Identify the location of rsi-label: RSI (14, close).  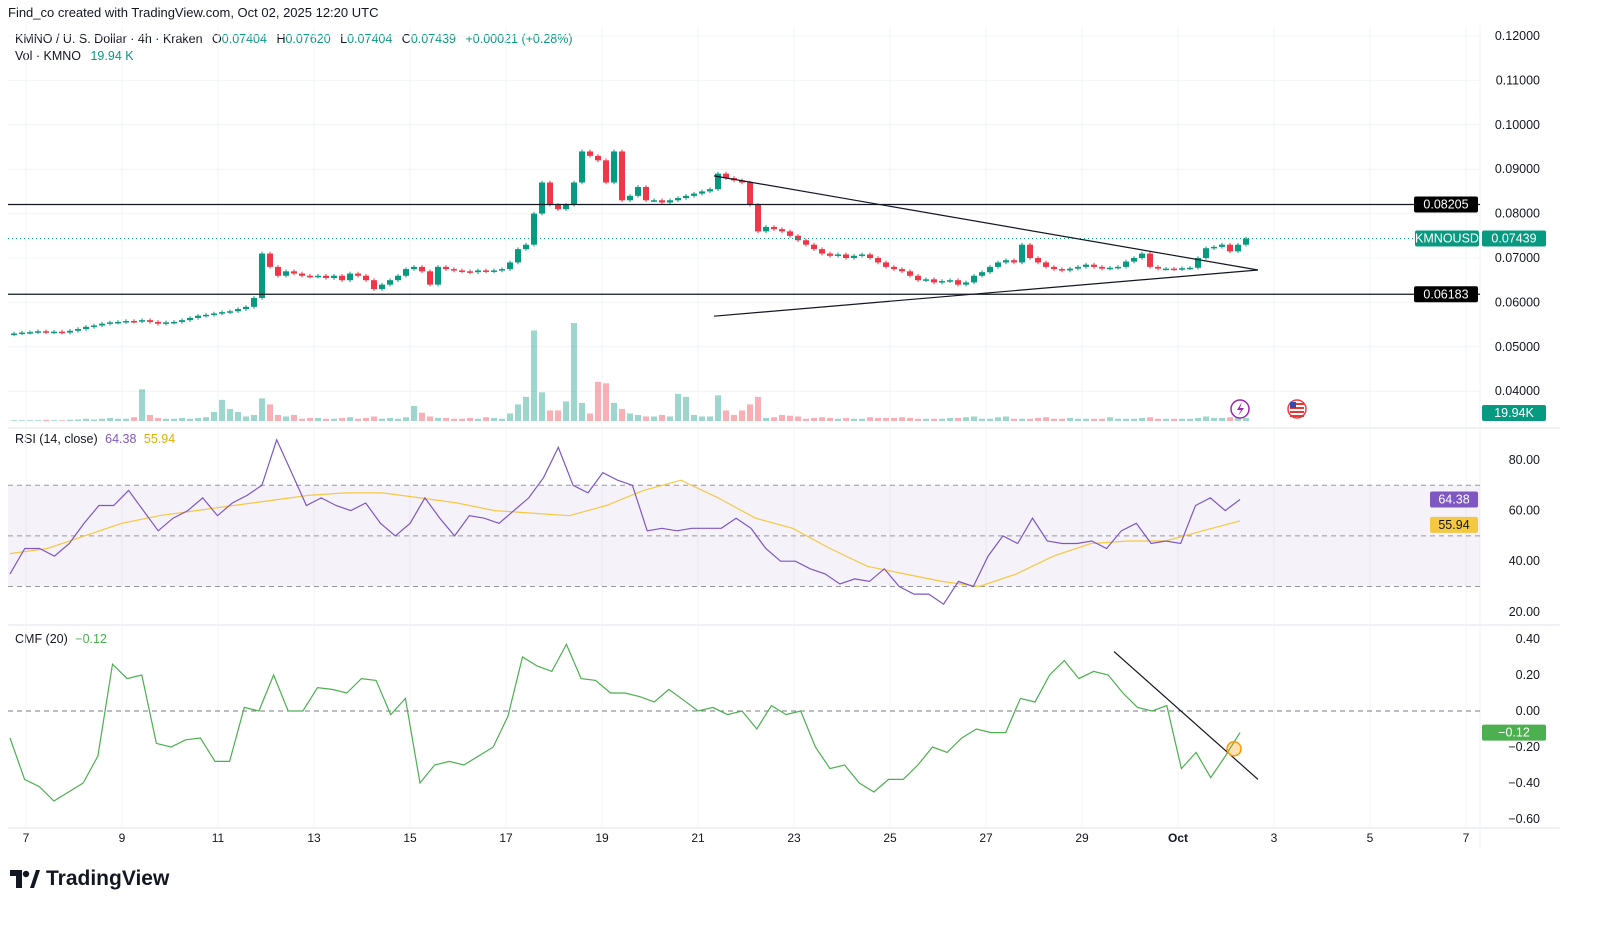
(56, 439).